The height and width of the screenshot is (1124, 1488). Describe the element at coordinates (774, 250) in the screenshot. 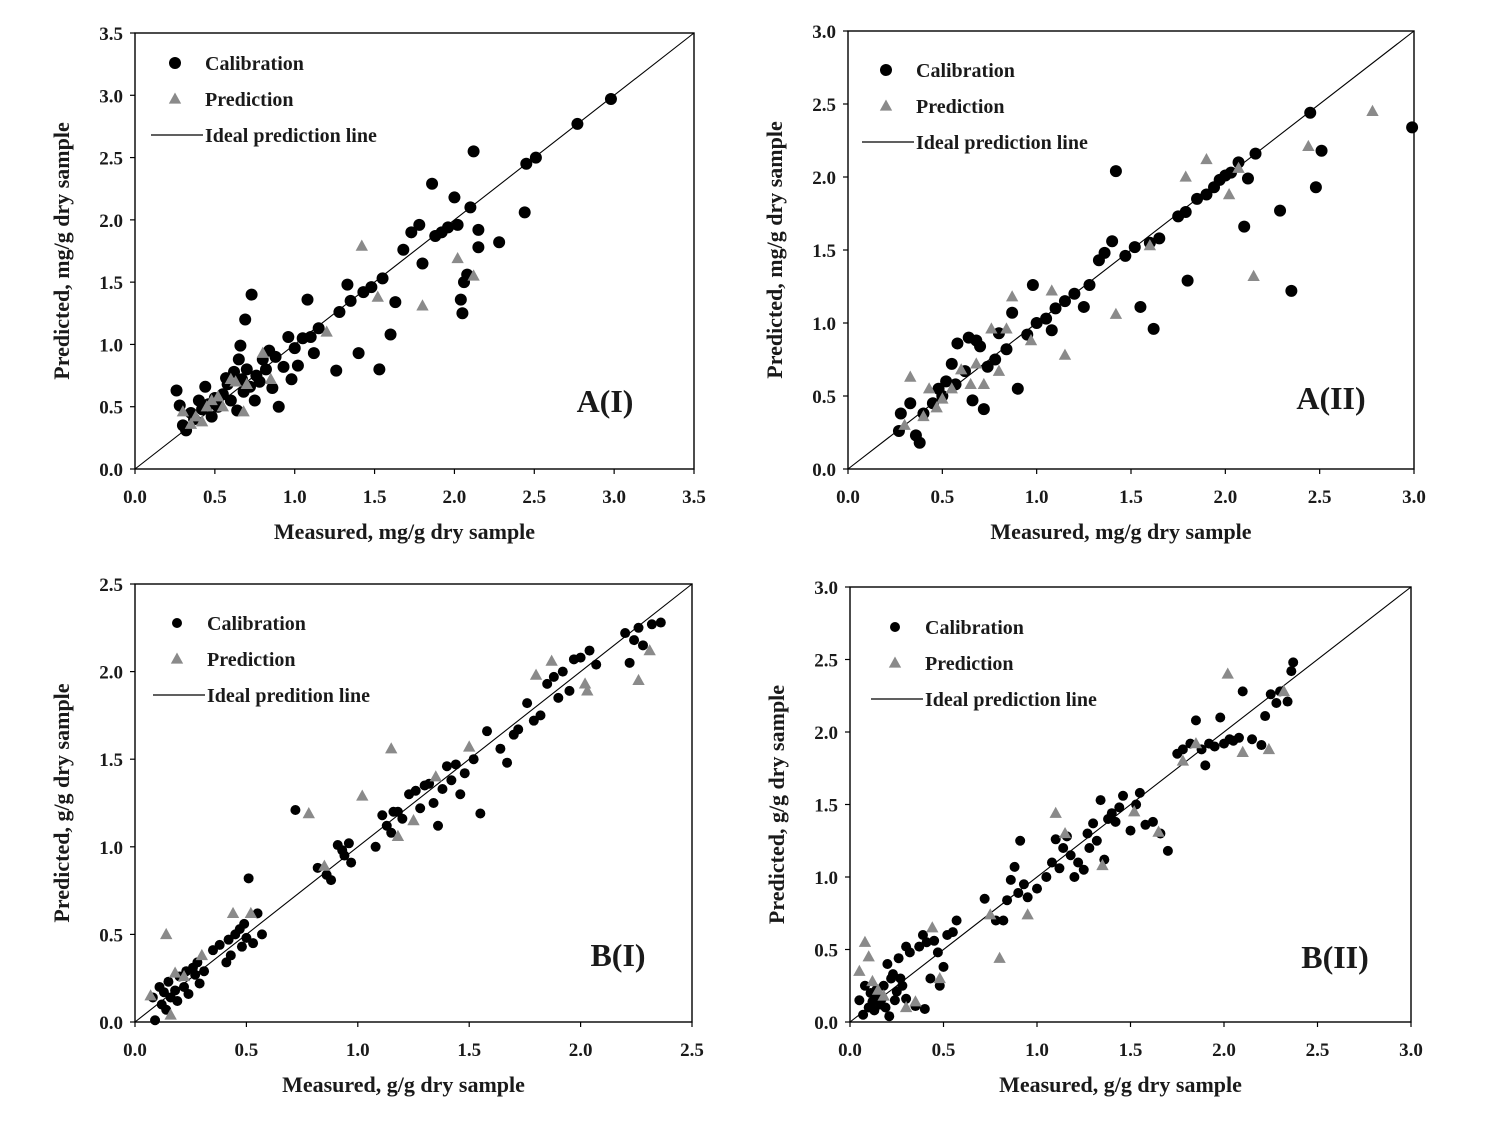

I see `y-axis-title: Predicted, mg/g dry sample` at that location.